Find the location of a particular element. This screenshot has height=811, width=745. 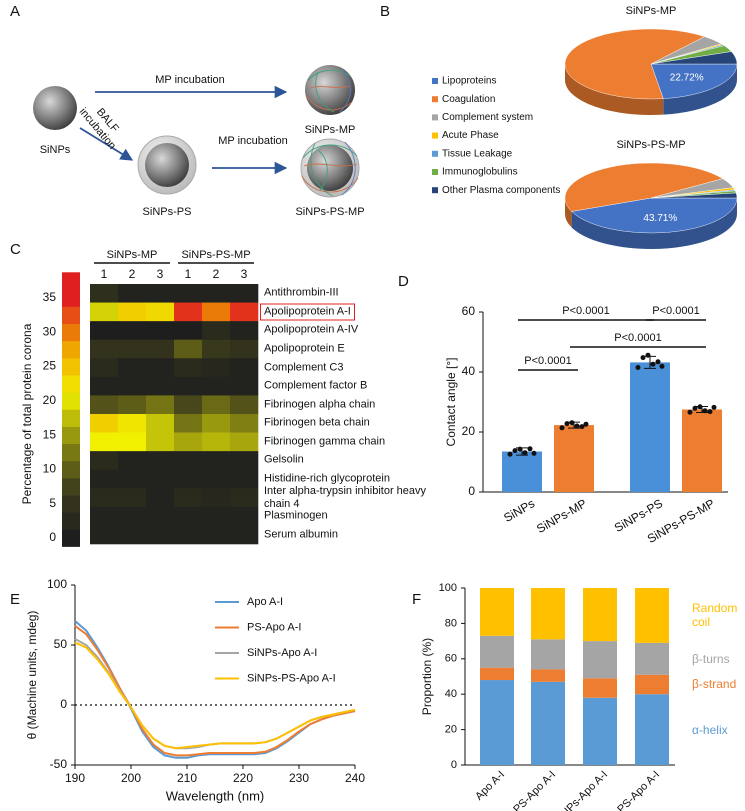

edge-label: MP incubation is located at coordinates (190, 80).